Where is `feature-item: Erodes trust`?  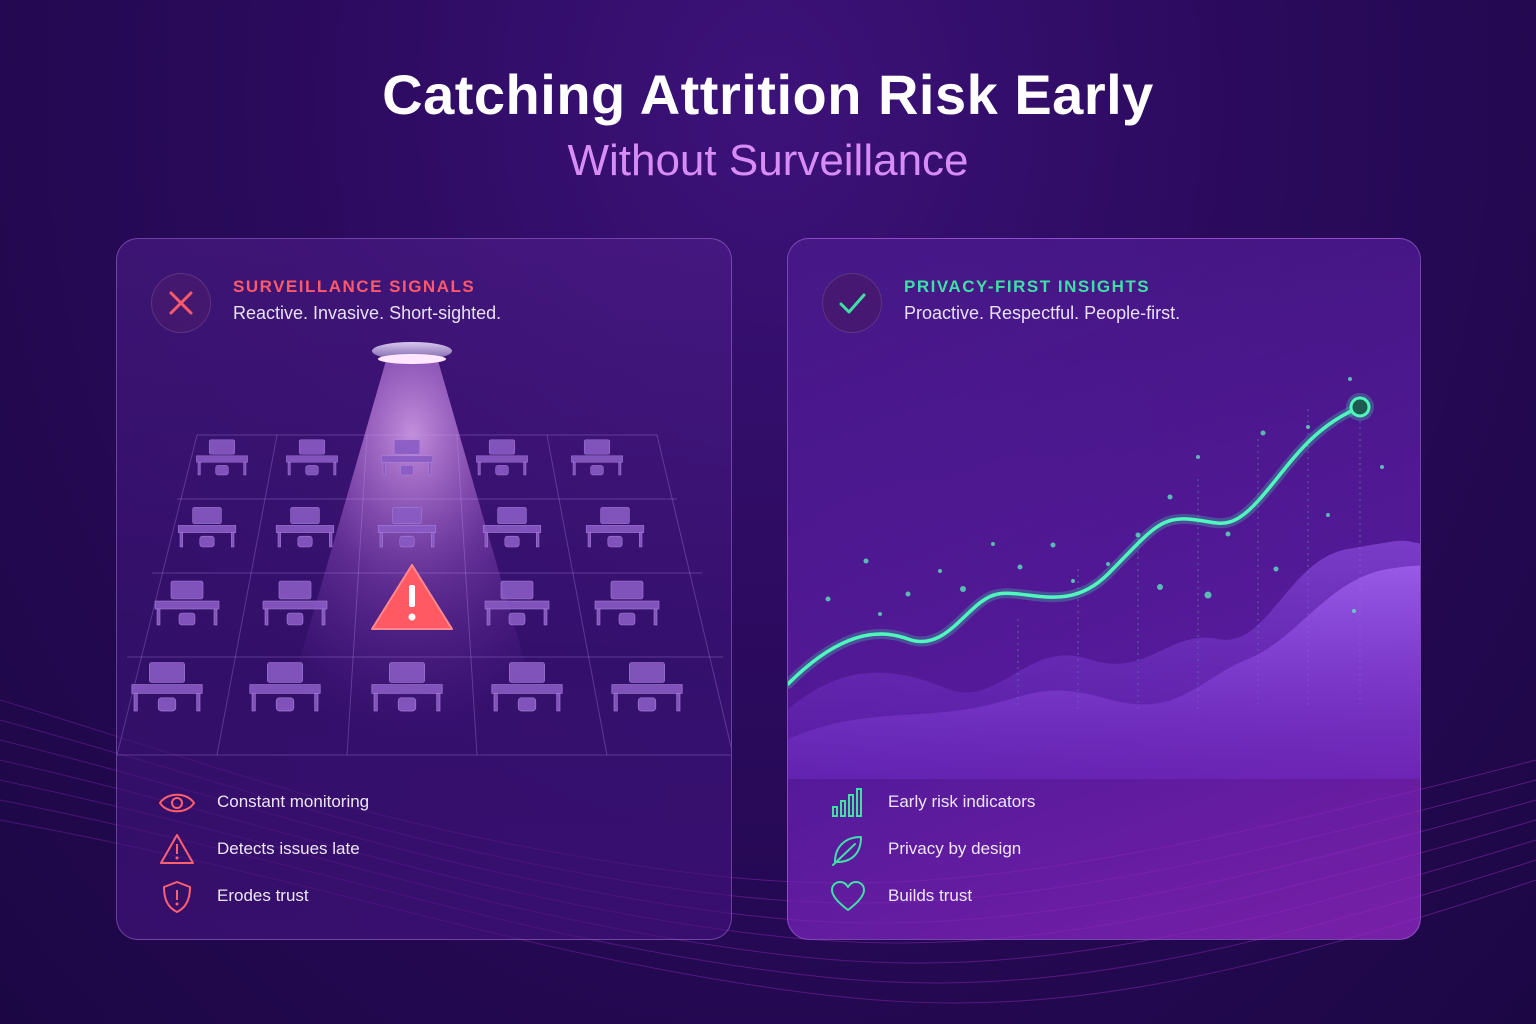 feature-item: Erodes trust is located at coordinates (357, 897).